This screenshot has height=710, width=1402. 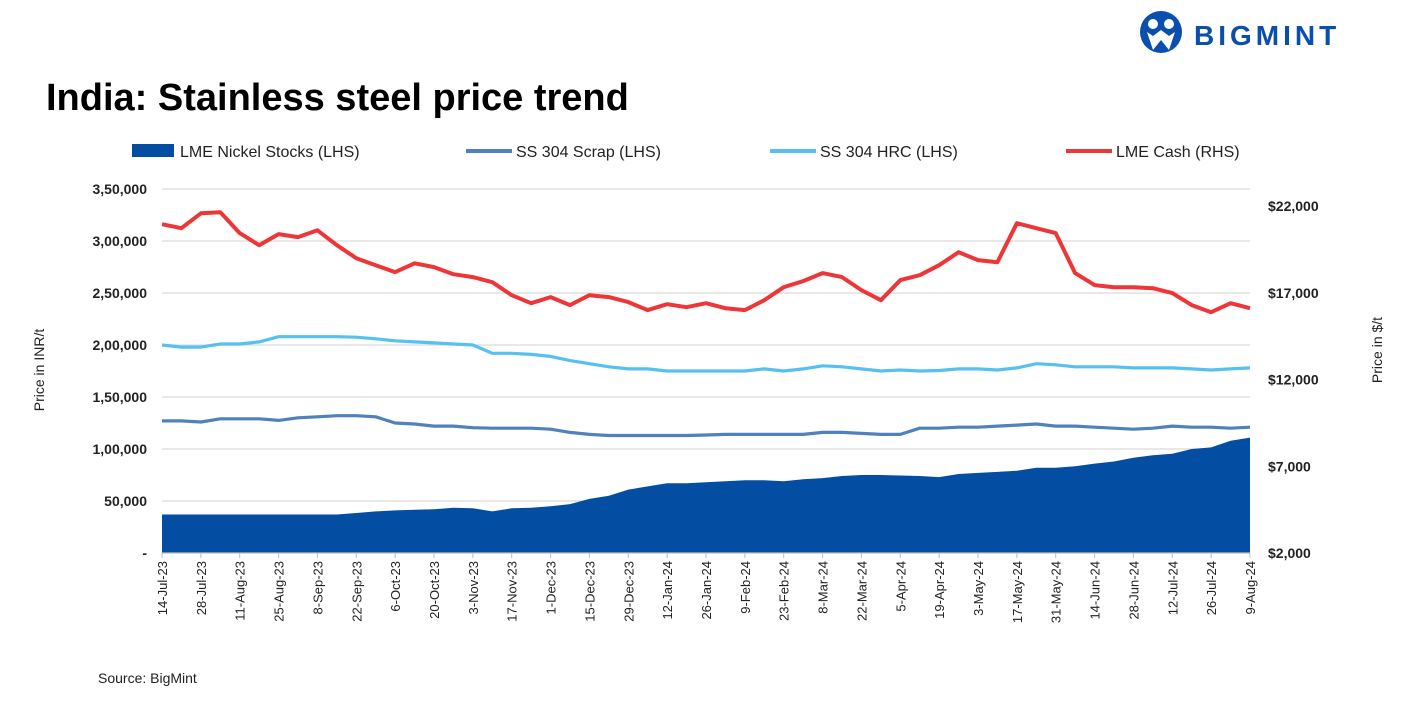 I want to click on chart-title: India: Stainless steel price trend, so click(x=337, y=98).